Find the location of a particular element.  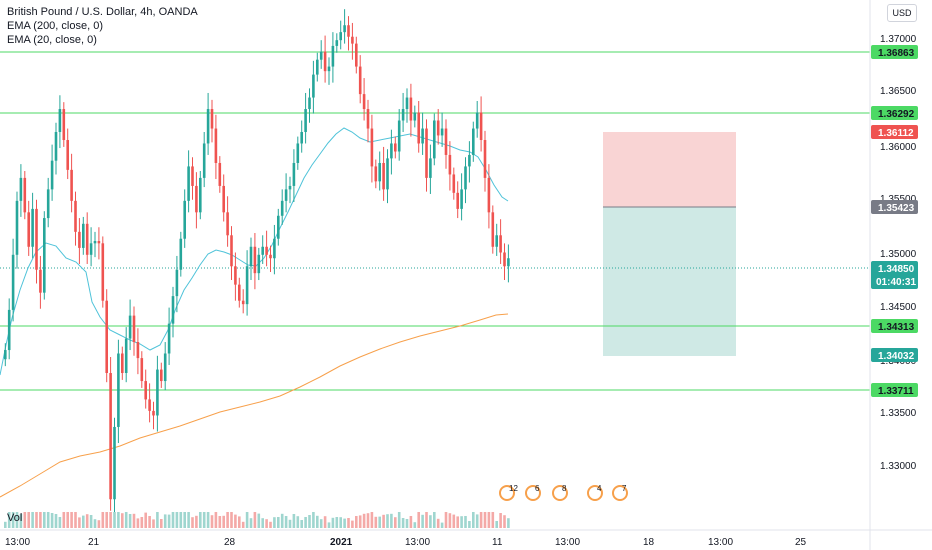

event-marker: 6 is located at coordinates (533, 492).